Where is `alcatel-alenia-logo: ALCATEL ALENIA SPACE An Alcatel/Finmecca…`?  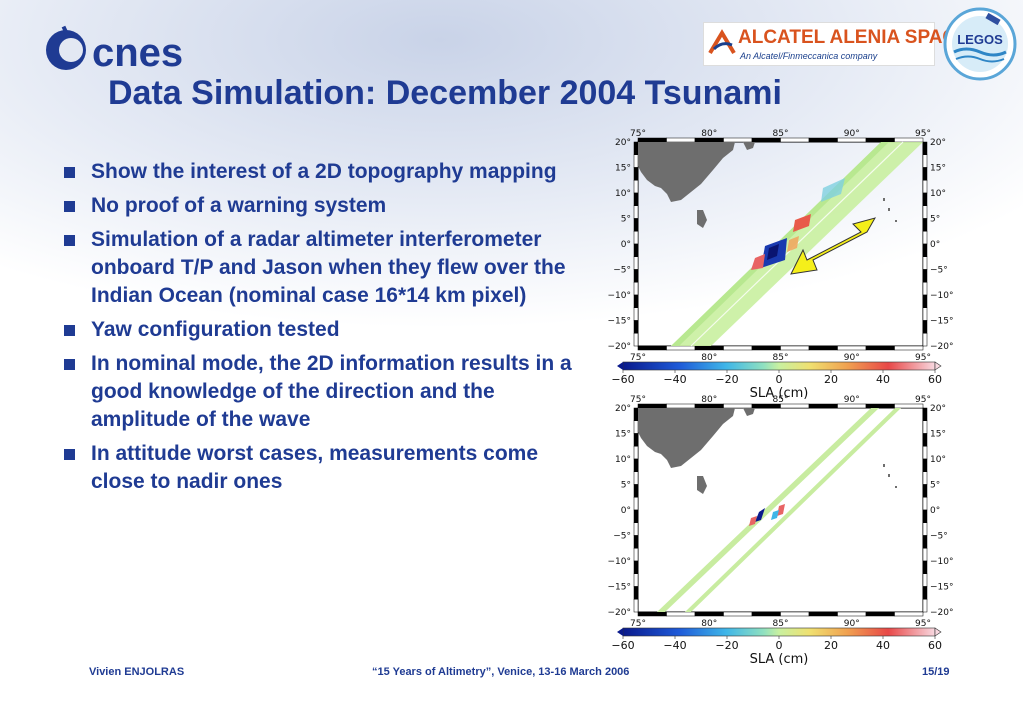
alcatel-alenia-logo: ALCATEL ALENIA SPACE An Alcatel/Finmecca… is located at coordinates (836, 44).